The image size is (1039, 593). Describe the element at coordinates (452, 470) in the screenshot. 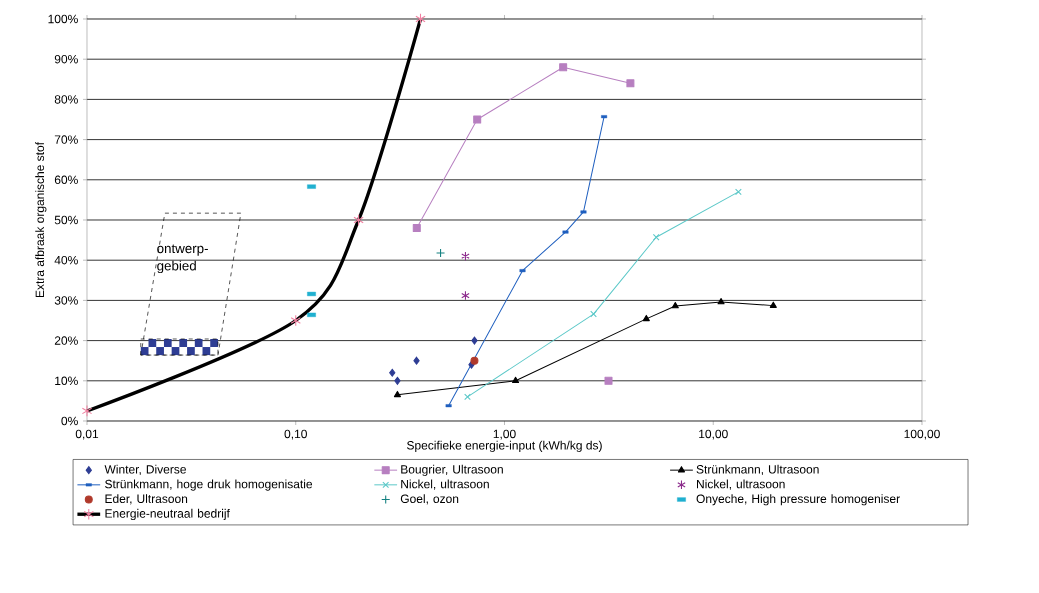

I see `legend-label: Bougrier, Ultrasoon` at that location.